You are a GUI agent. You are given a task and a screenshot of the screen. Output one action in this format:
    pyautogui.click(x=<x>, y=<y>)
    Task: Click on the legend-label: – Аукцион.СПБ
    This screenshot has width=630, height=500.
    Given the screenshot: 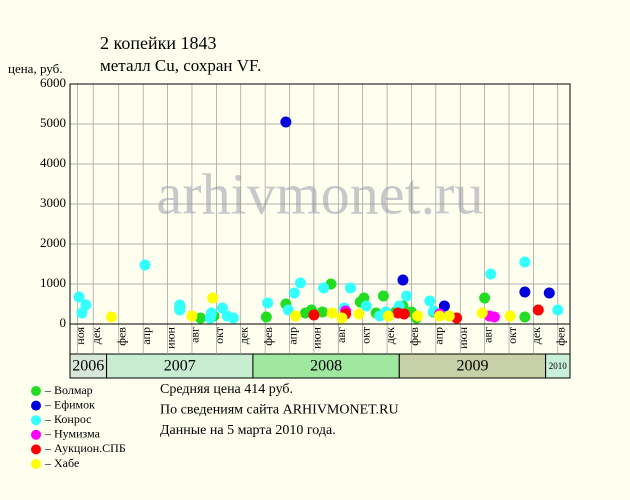 What is the action you would take?
    pyautogui.click(x=85, y=448)
    